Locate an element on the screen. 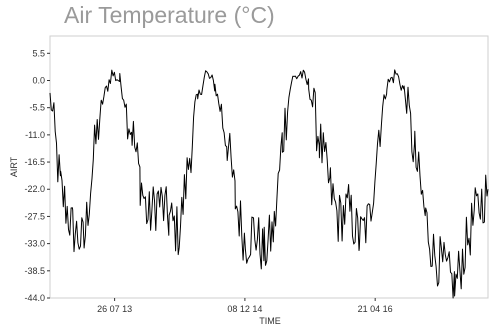 The image size is (491, 332). x-tick-label: 26 07 13 is located at coordinates (114, 309).